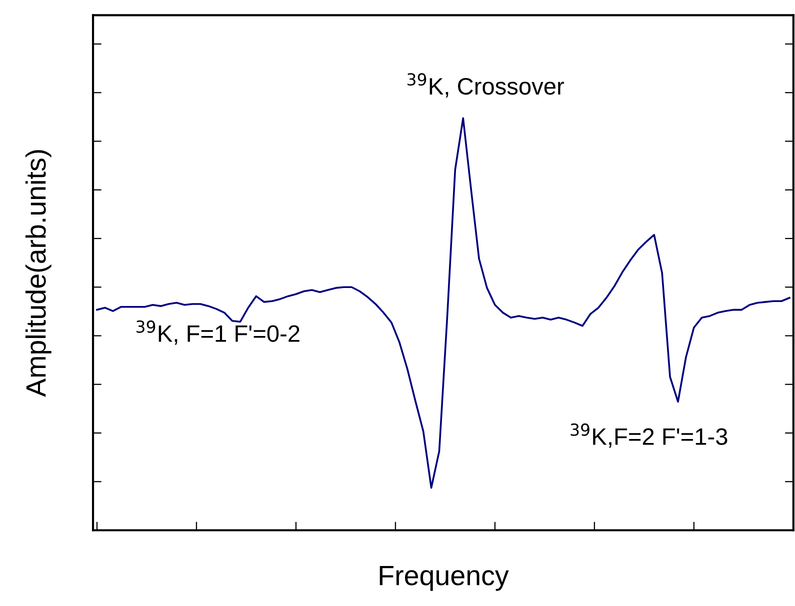 The image size is (795, 606). What do you see at coordinates (649, 435) in the screenshot?
I see `annotation: $^{39}$K,F=2 F'=1-3` at bounding box center [649, 435].